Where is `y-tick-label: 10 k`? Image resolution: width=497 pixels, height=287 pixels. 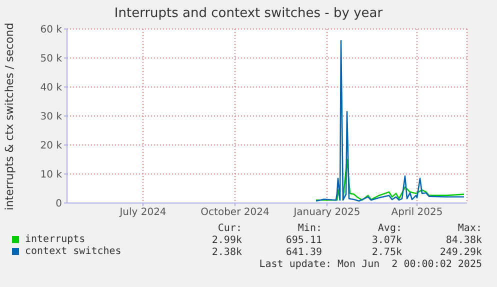 y-tick-label: 10 k is located at coordinates (51, 175).